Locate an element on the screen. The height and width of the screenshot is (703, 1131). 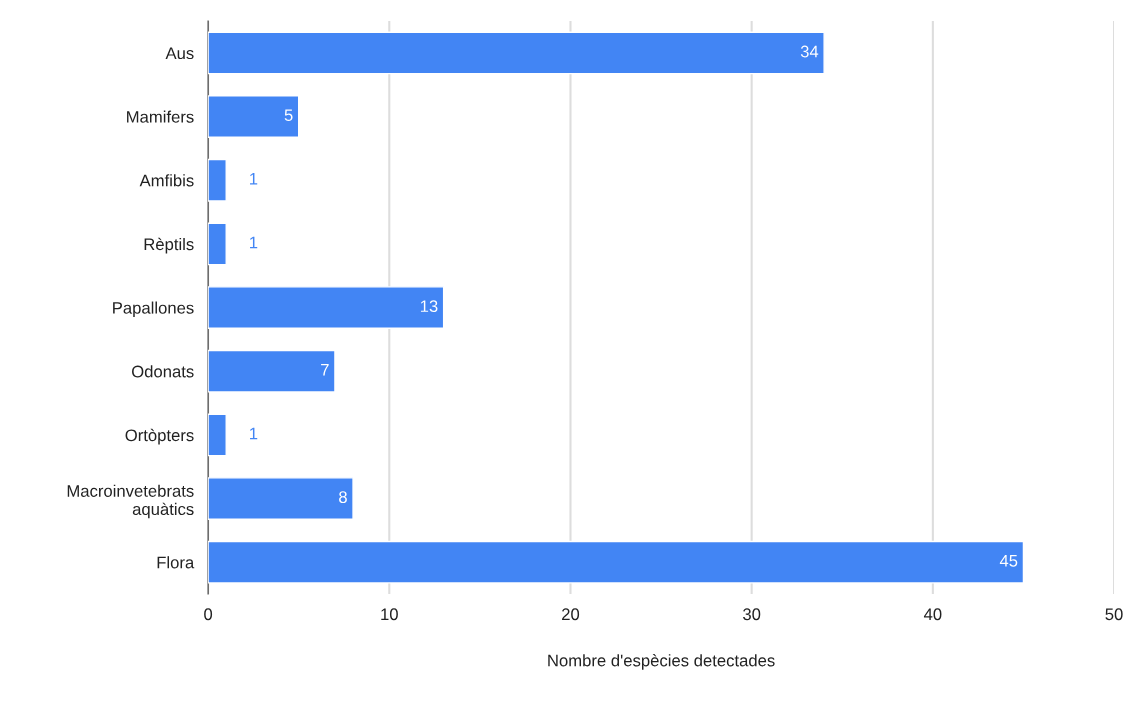
x-tick-label: 0 is located at coordinates (208, 614).